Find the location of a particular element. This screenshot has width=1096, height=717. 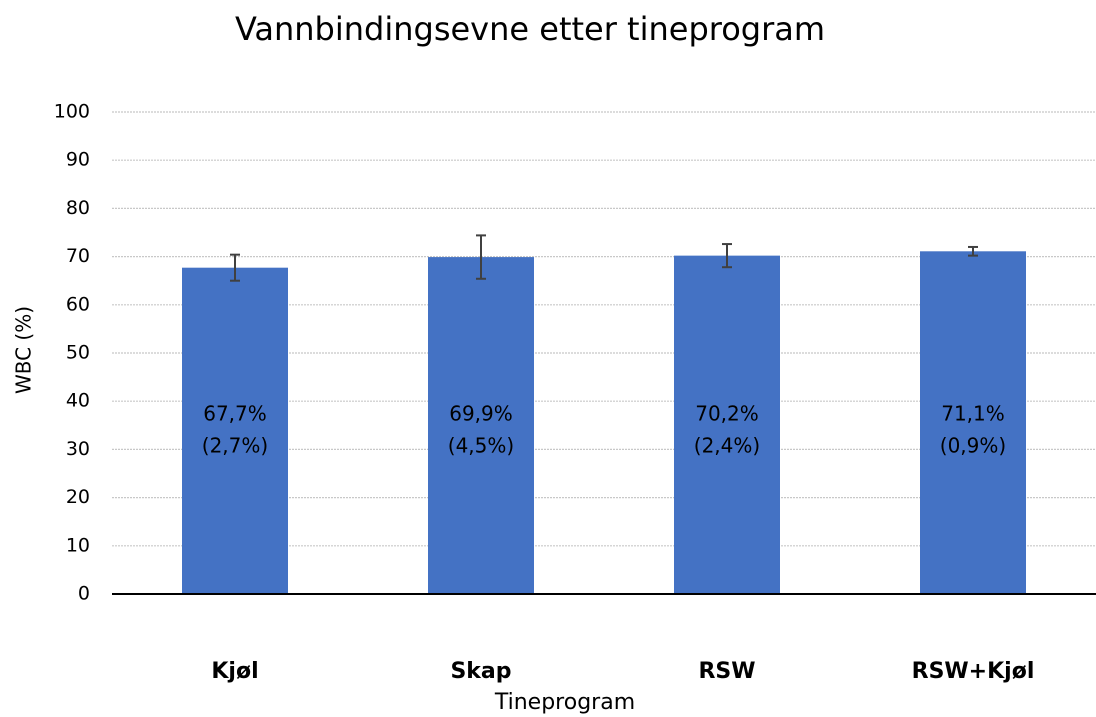

y-tick-label: 100 is located at coordinates (72, 112).